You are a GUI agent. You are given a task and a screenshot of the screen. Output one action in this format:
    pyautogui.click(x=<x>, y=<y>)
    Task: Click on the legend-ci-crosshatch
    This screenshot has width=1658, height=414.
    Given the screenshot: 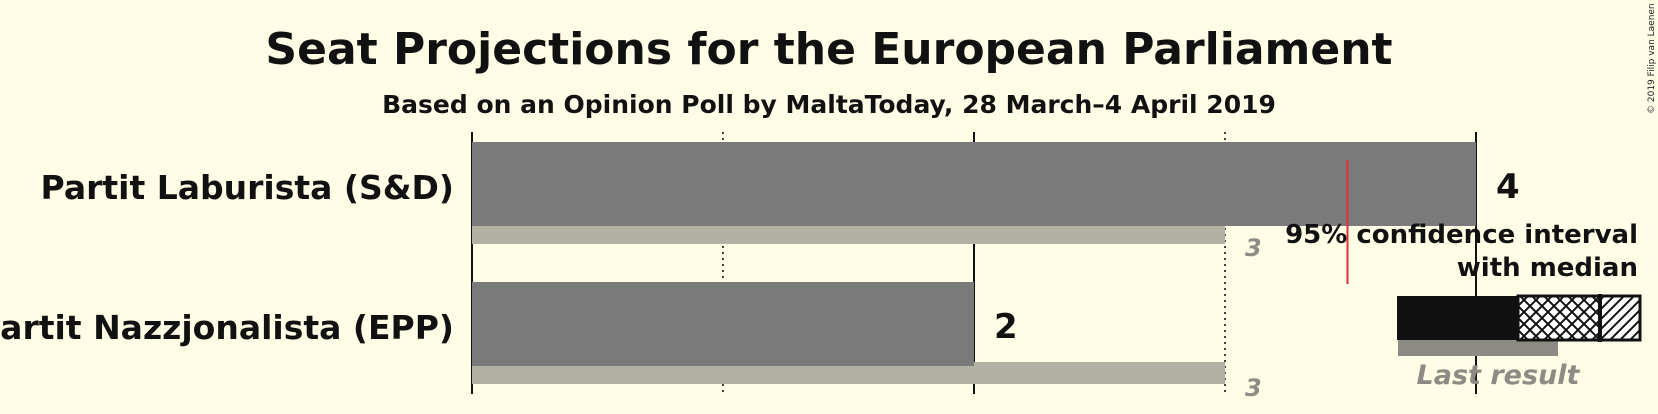 What is the action you would take?
    pyautogui.click(x=1559, y=318)
    